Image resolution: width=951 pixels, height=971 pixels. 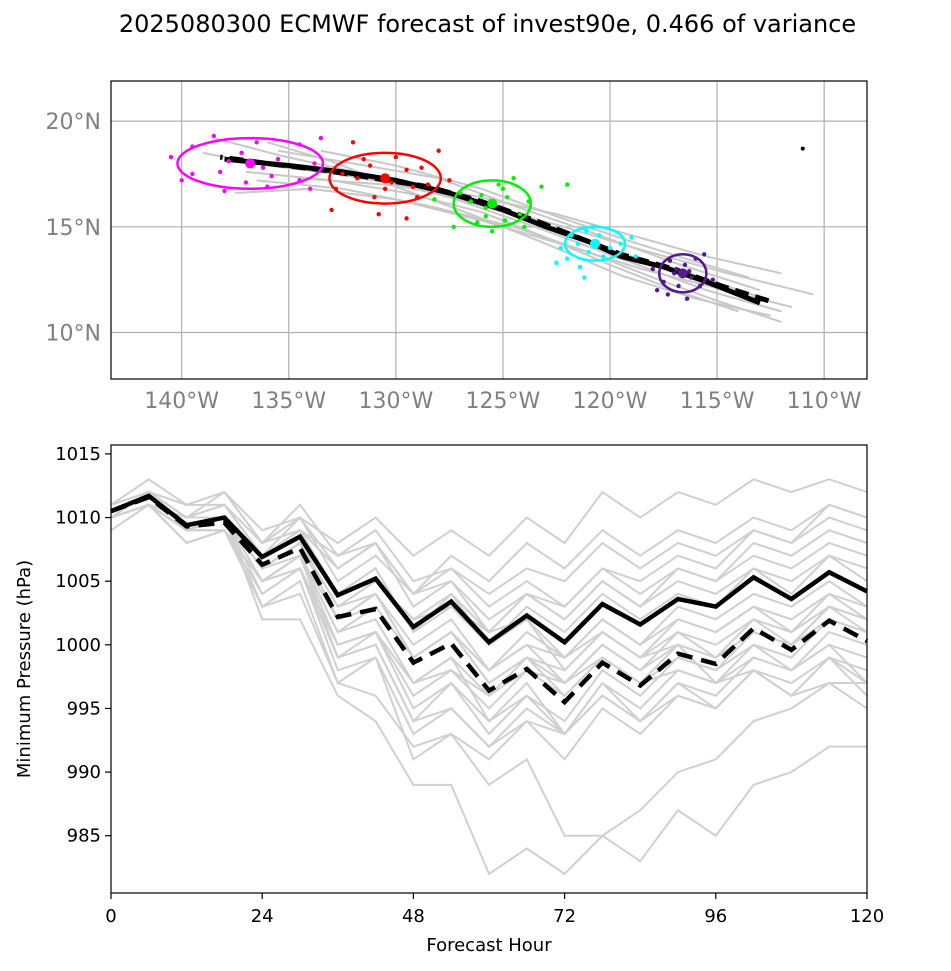 I want to click on map-latitude-ticks: 20°N 15°N 10°N, so click(x=73, y=228).